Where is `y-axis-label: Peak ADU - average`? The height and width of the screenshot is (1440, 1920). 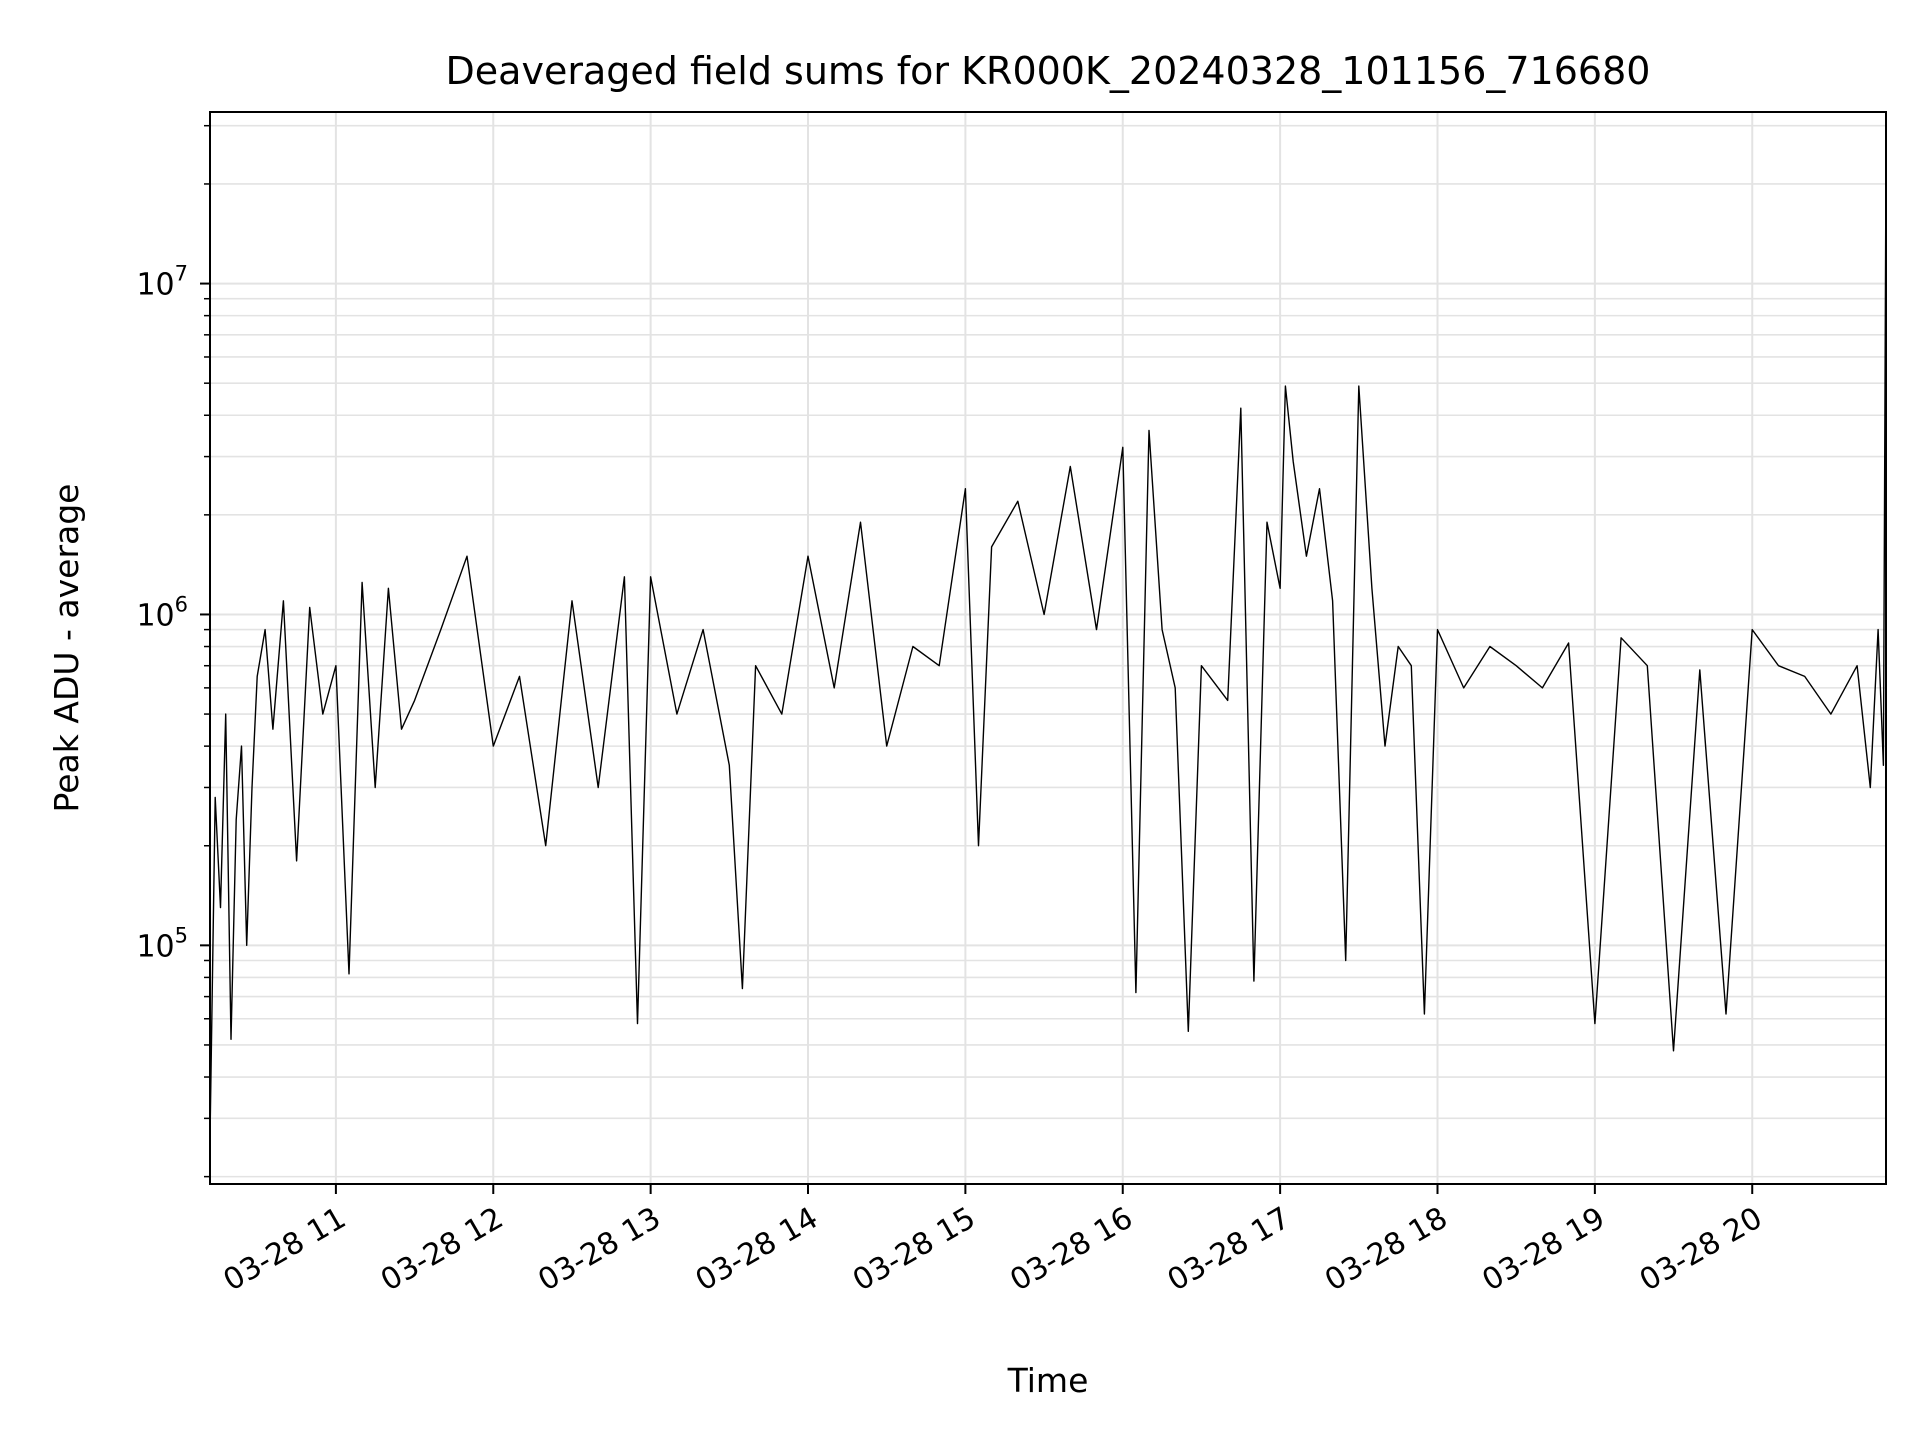
y-axis-label: Peak ADU - average is located at coordinates (66, 648).